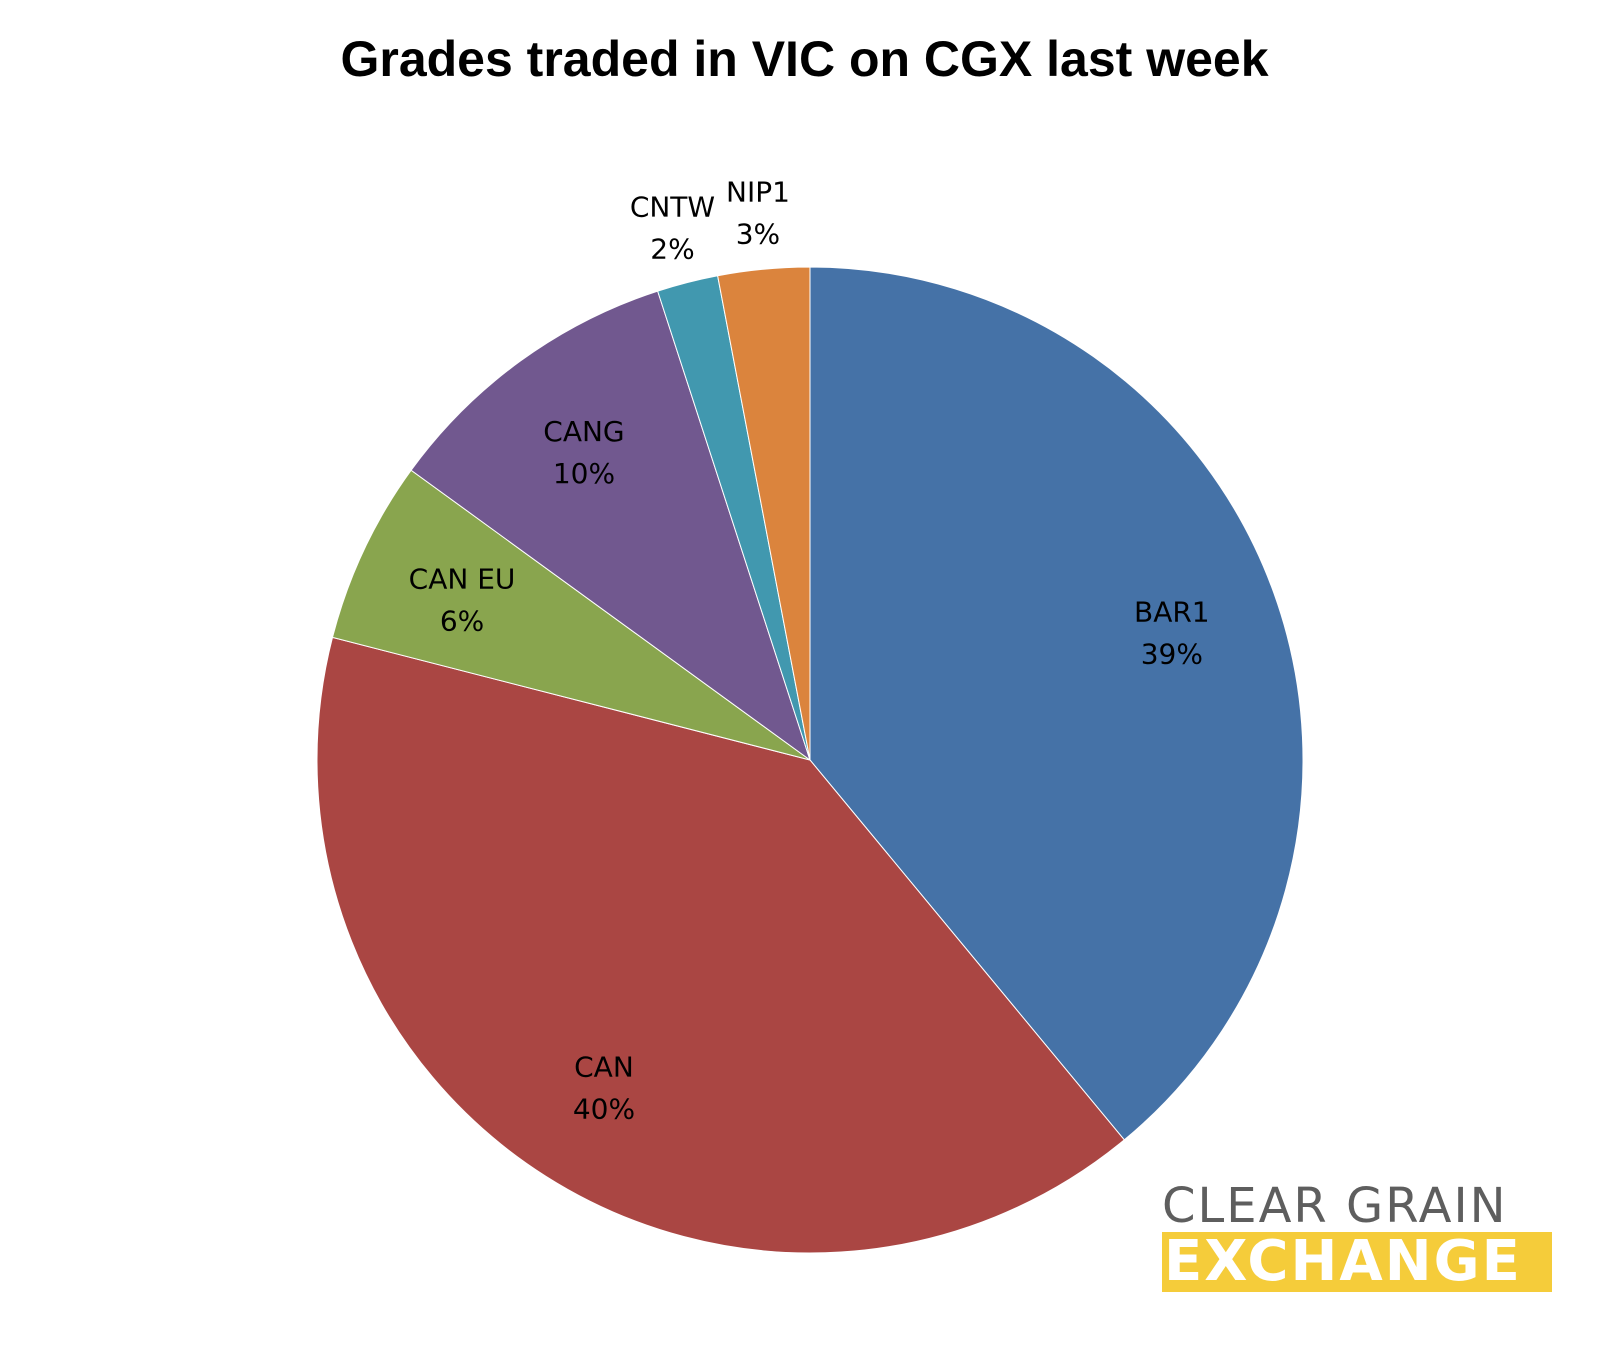  Describe the element at coordinates (1335, 1206) in the screenshot. I see `logo-text-line1: CLEAR GRAIN` at that location.